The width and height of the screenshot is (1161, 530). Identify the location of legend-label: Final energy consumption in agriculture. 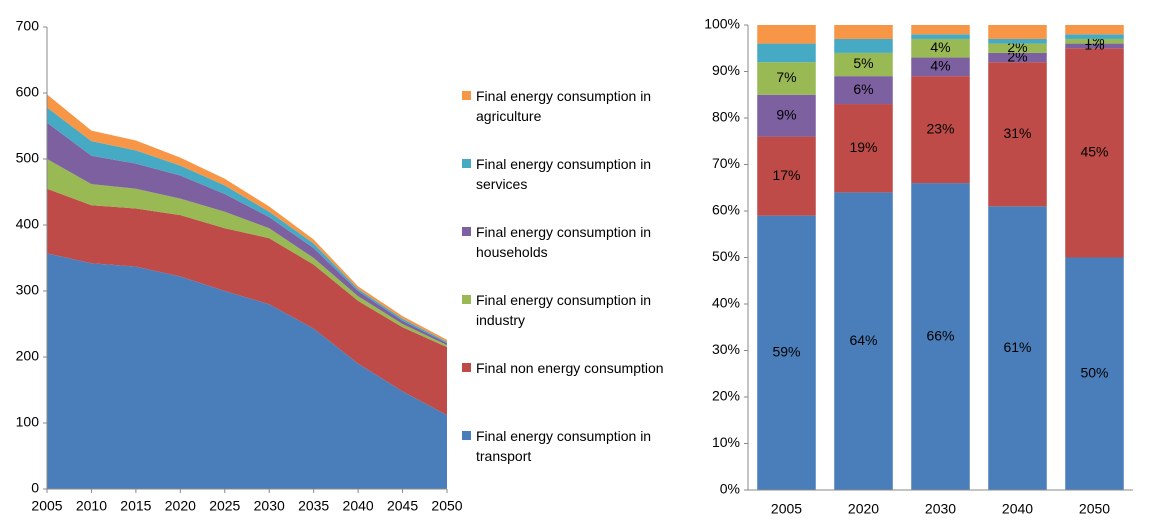
(564, 106).